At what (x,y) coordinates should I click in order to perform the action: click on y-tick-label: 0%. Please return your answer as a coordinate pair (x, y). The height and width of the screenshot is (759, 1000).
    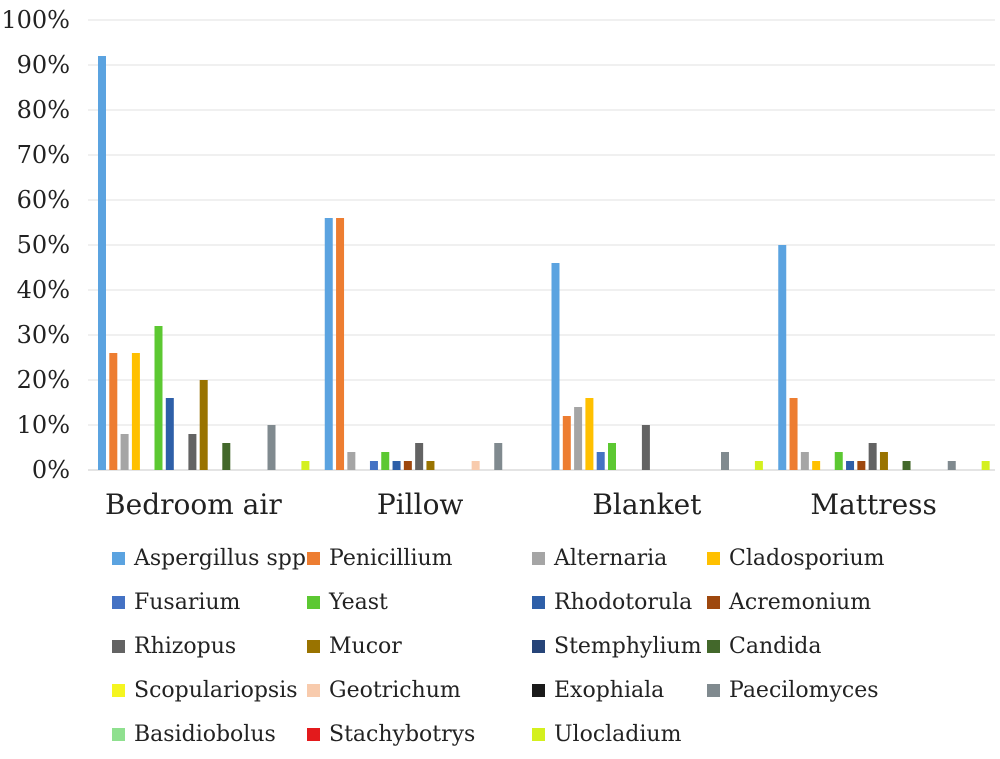
    Looking at the image, I should click on (51, 470).